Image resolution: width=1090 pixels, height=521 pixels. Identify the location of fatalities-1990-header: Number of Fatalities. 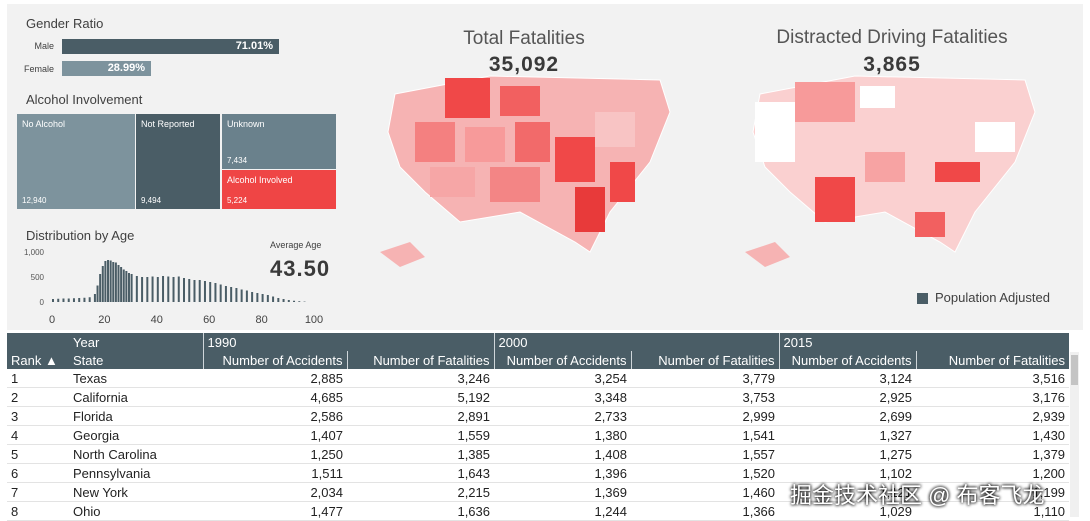
(420, 360).